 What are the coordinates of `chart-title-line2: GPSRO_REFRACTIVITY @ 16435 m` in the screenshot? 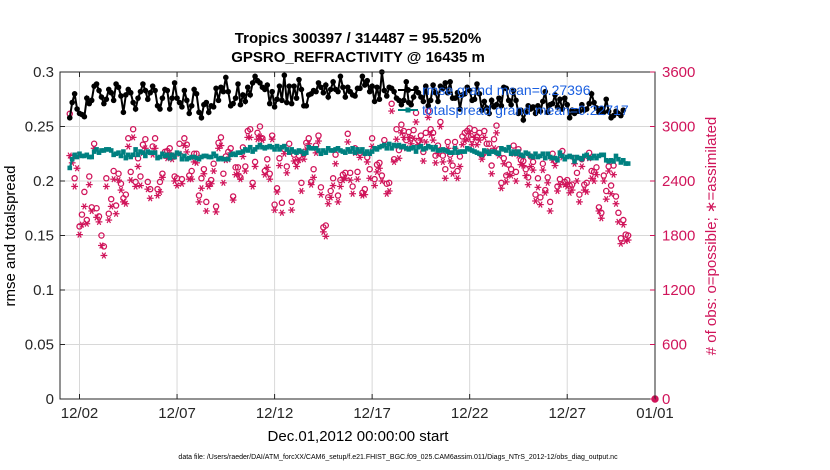 It's located at (358, 57).